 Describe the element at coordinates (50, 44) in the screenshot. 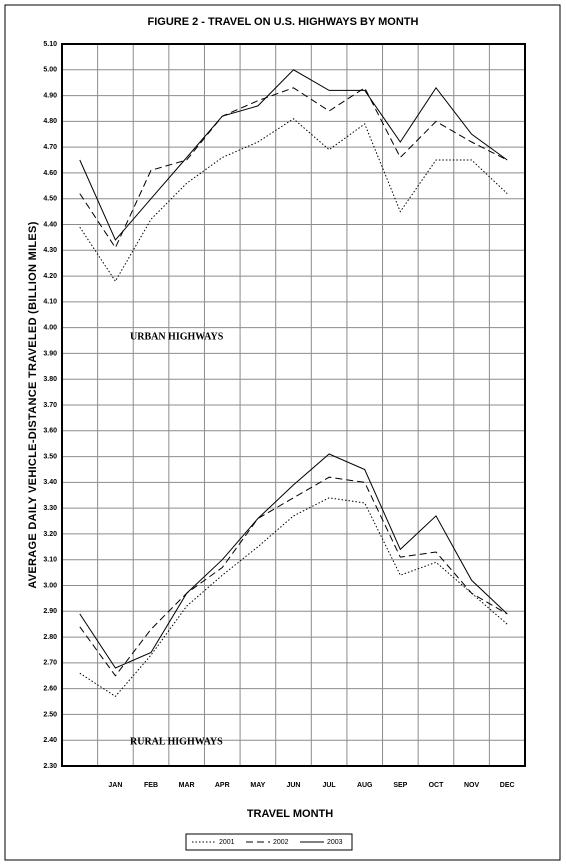

I see `y-tick-label: 5.10` at that location.